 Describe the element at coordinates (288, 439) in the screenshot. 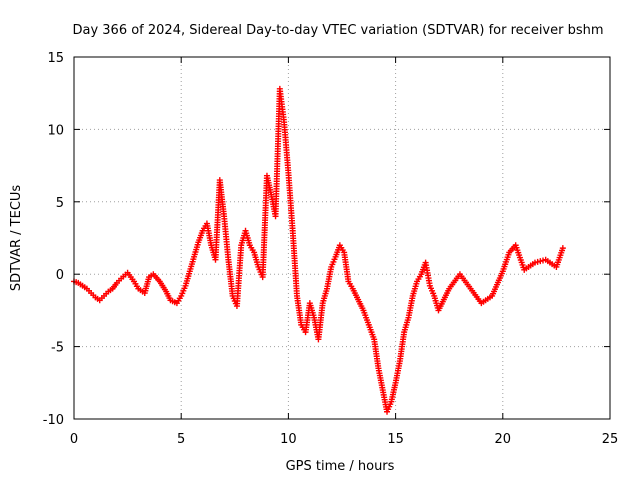

I see `x-tick-label: 10` at that location.